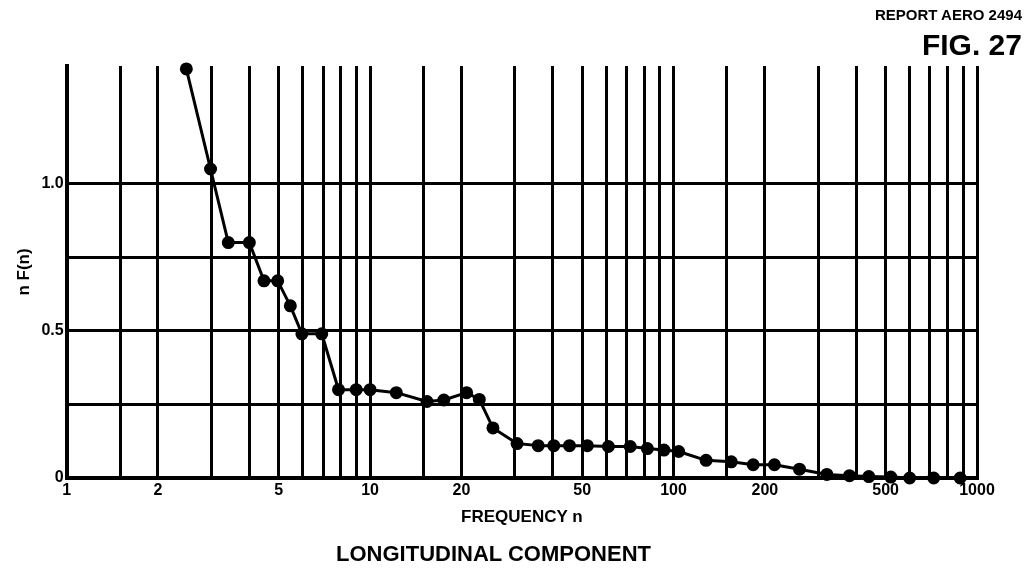 Image resolution: width=1027 pixels, height=584 pixels. What do you see at coordinates (52, 330) in the screenshot?
I see `y-tick-label: 0.5` at bounding box center [52, 330].